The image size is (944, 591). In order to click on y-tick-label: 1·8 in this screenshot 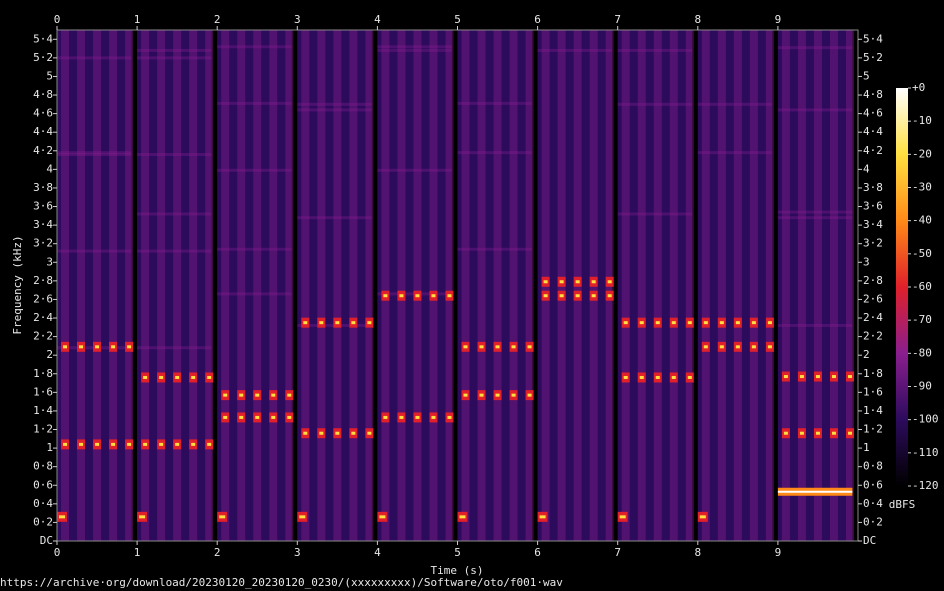, I will do `click(43, 373)`.